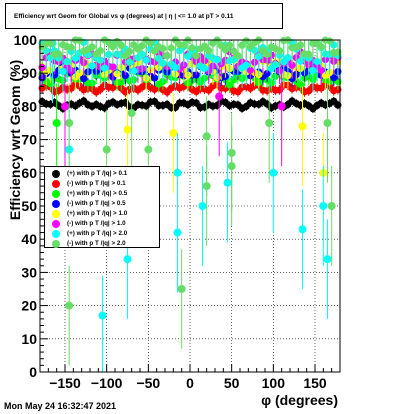 Image resolution: width=400 pixels, height=414 pixels. I want to click on x-tick-label: 50, so click(232, 383).